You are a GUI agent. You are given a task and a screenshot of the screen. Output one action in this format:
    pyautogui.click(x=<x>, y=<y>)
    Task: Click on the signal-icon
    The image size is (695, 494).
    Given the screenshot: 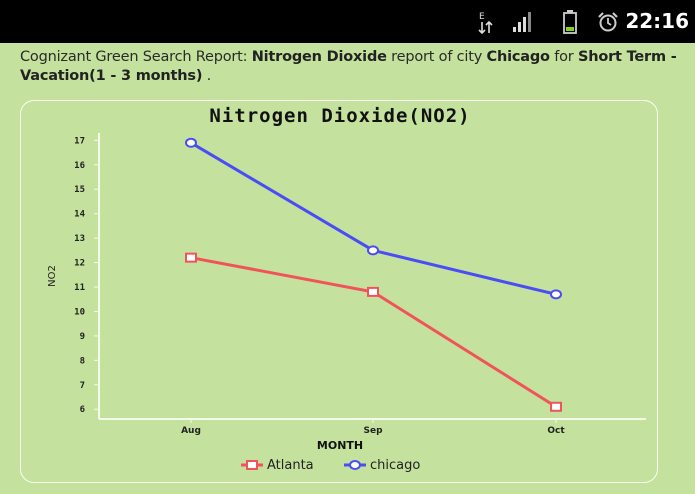 What is the action you would take?
    pyautogui.click(x=523, y=21)
    